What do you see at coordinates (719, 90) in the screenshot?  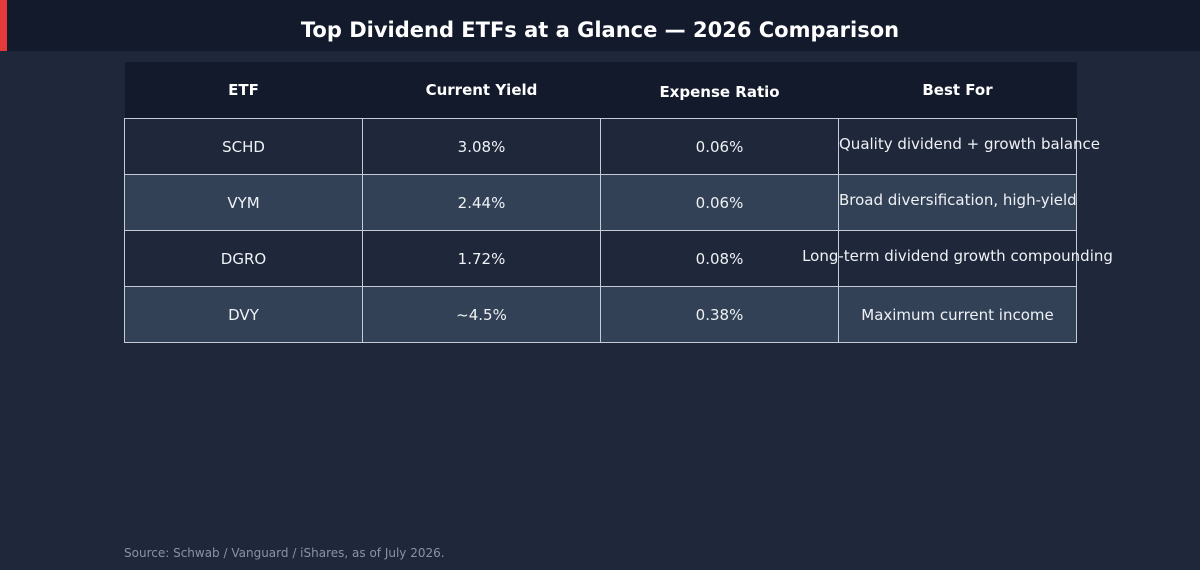 I see `header-expense-ratio: Expense Ratio` at bounding box center [719, 90].